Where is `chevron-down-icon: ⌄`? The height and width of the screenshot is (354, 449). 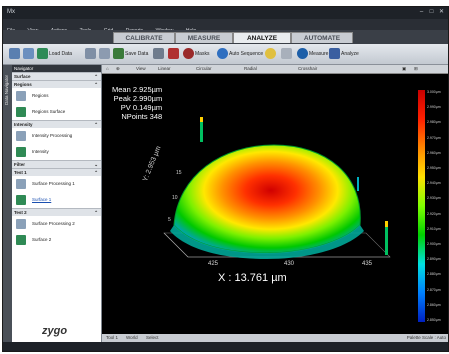
chevron-down-icon: ⌄ is located at coordinates (96, 164).